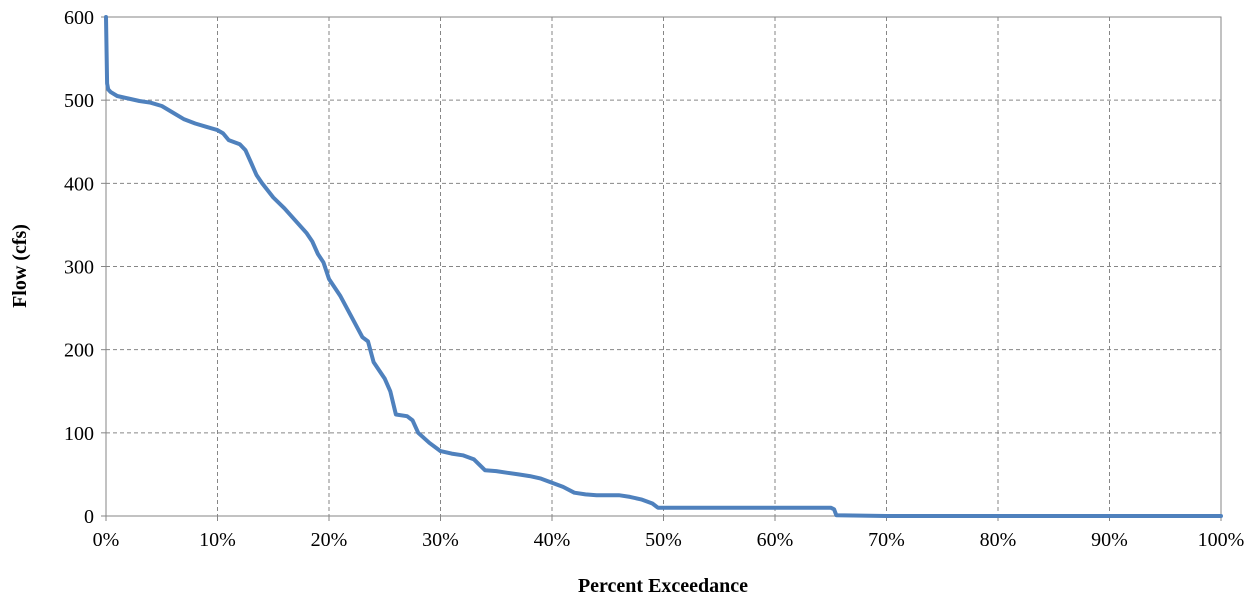 Image resolution: width=1259 pixels, height=602 pixels. What do you see at coordinates (79, 351) in the screenshot?
I see `y-tick-label: 200` at bounding box center [79, 351].